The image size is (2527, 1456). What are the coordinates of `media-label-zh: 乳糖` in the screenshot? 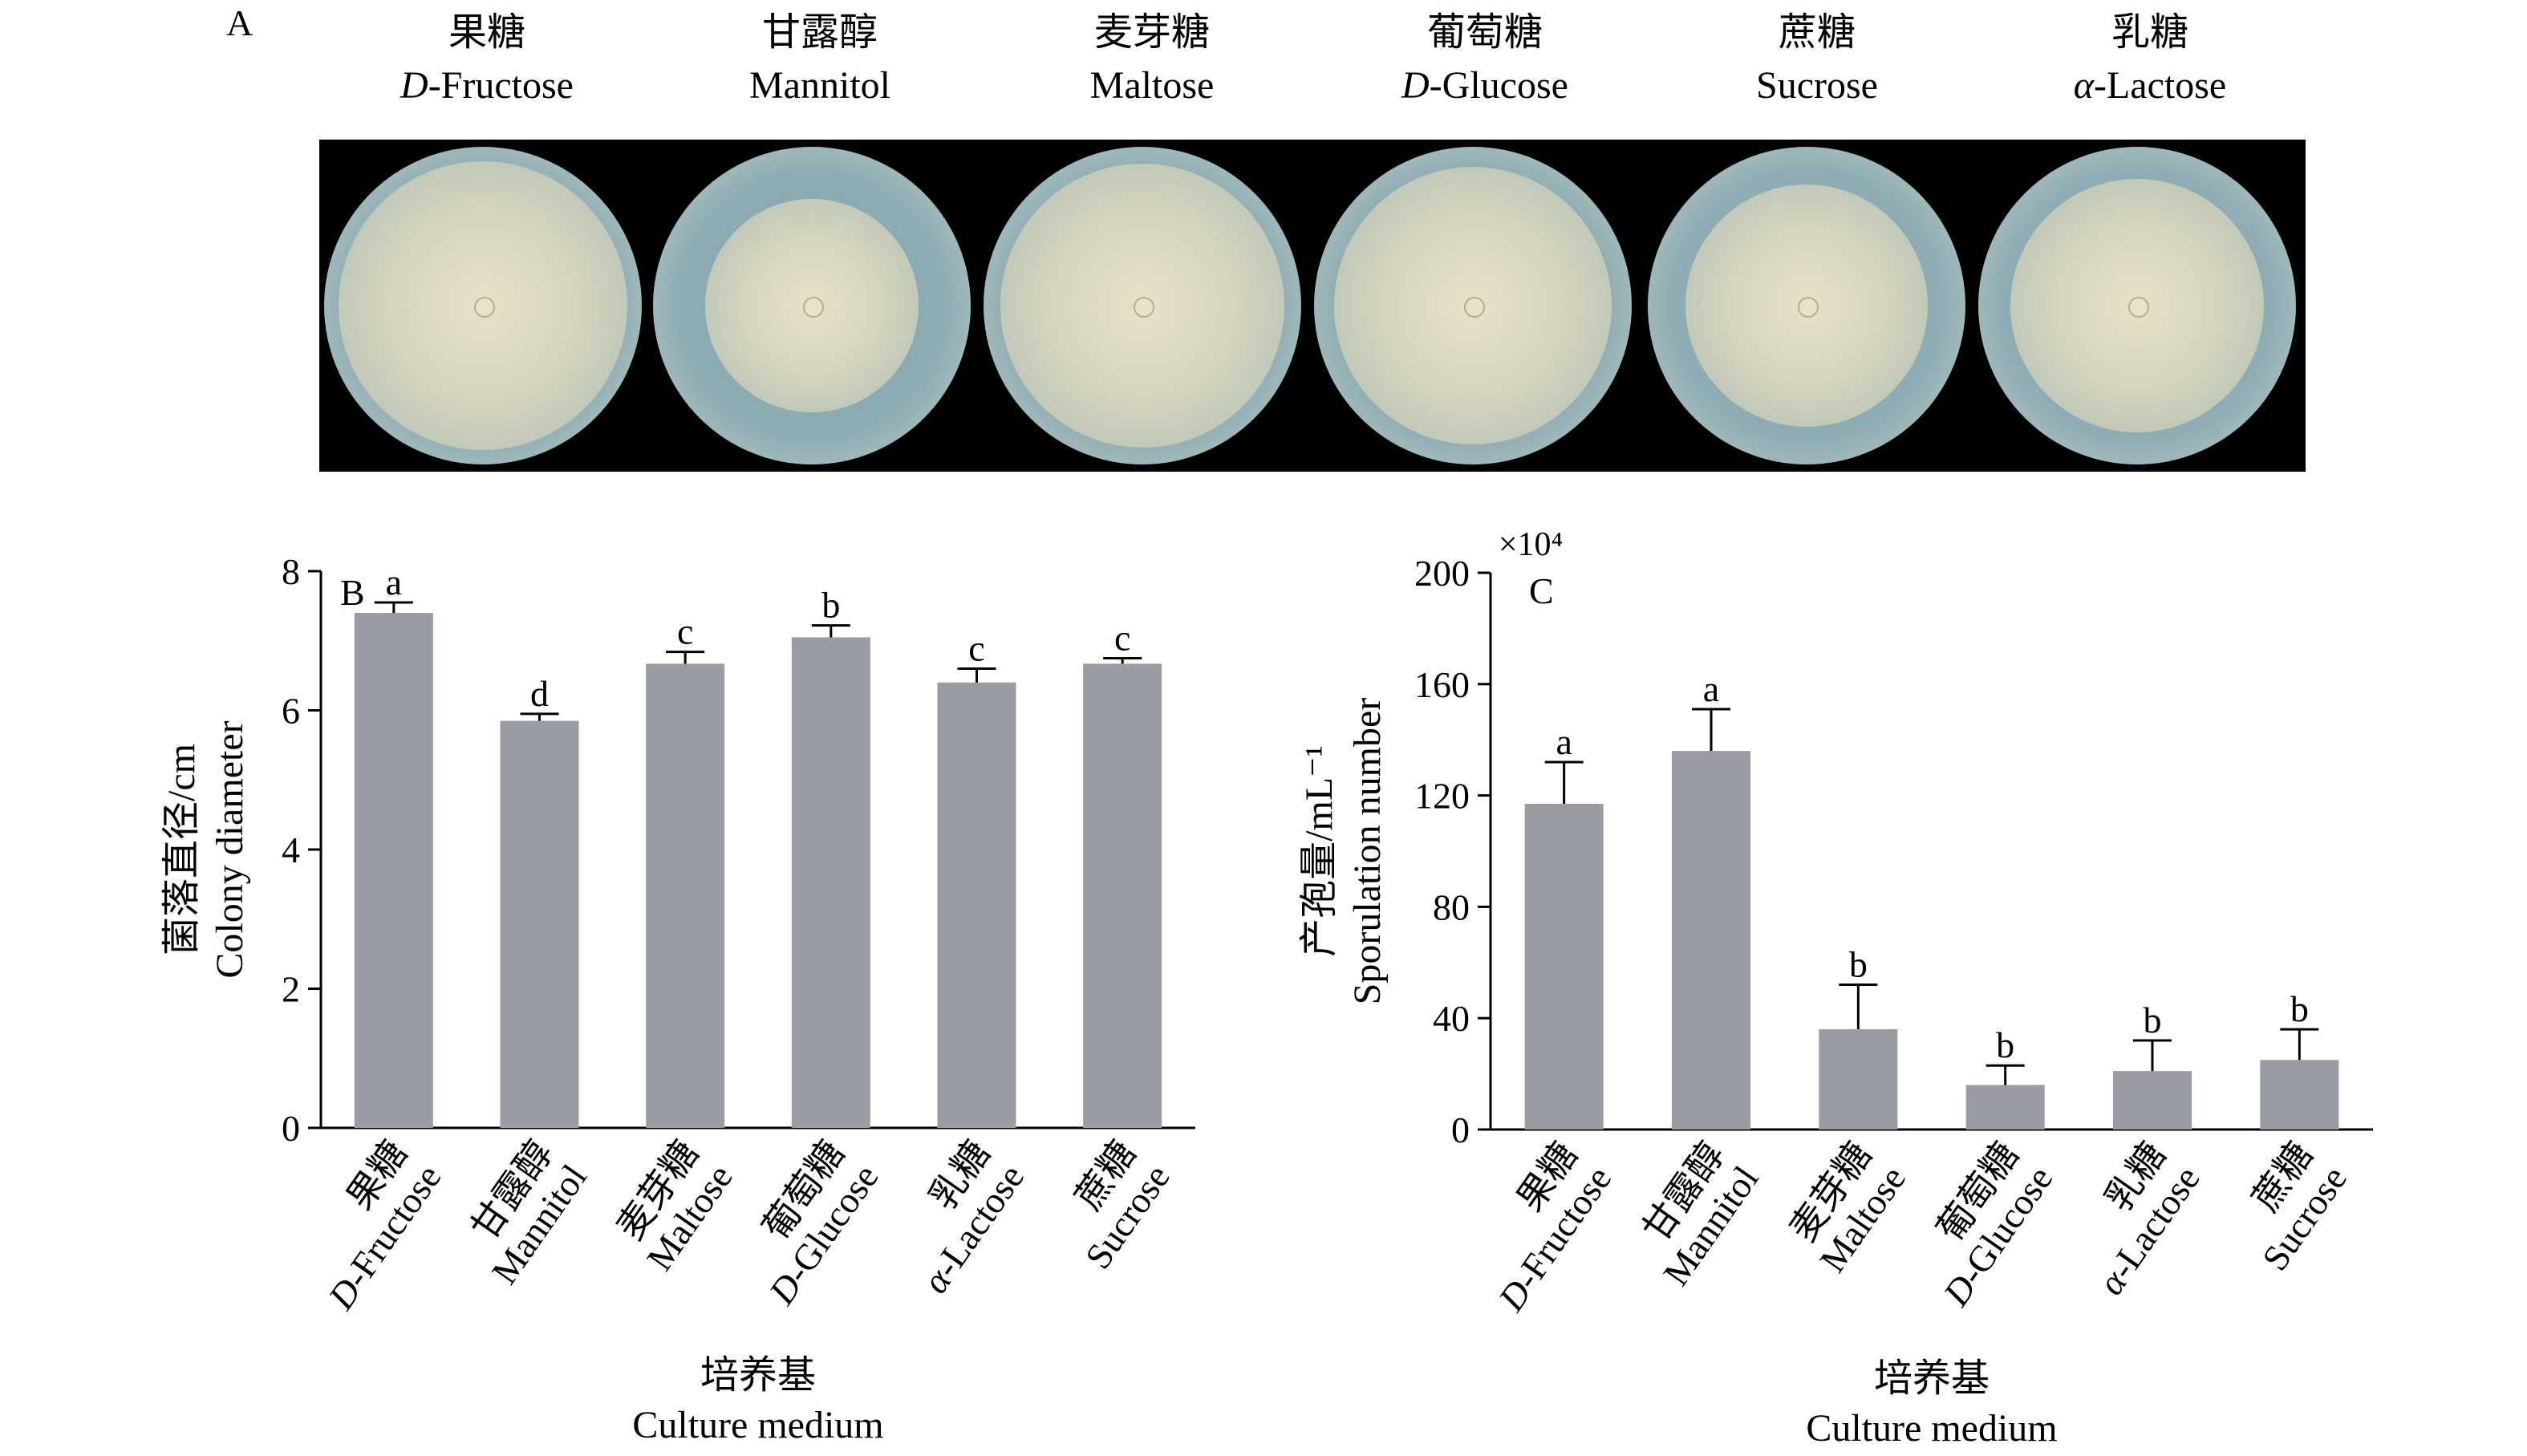 It's located at (2149, 32).